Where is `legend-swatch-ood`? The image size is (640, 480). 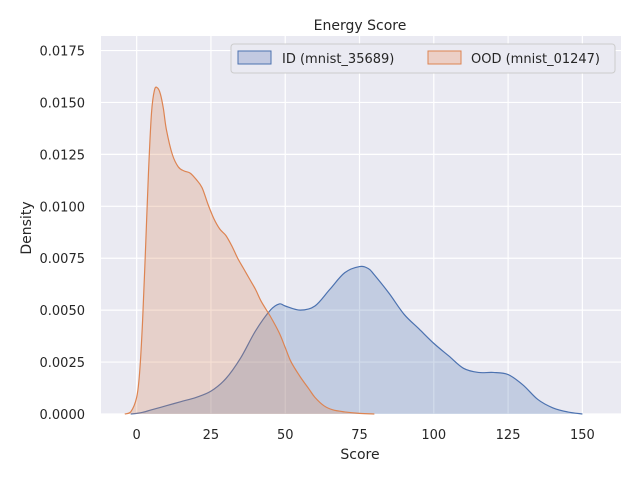
legend-swatch-ood is located at coordinates (444, 57).